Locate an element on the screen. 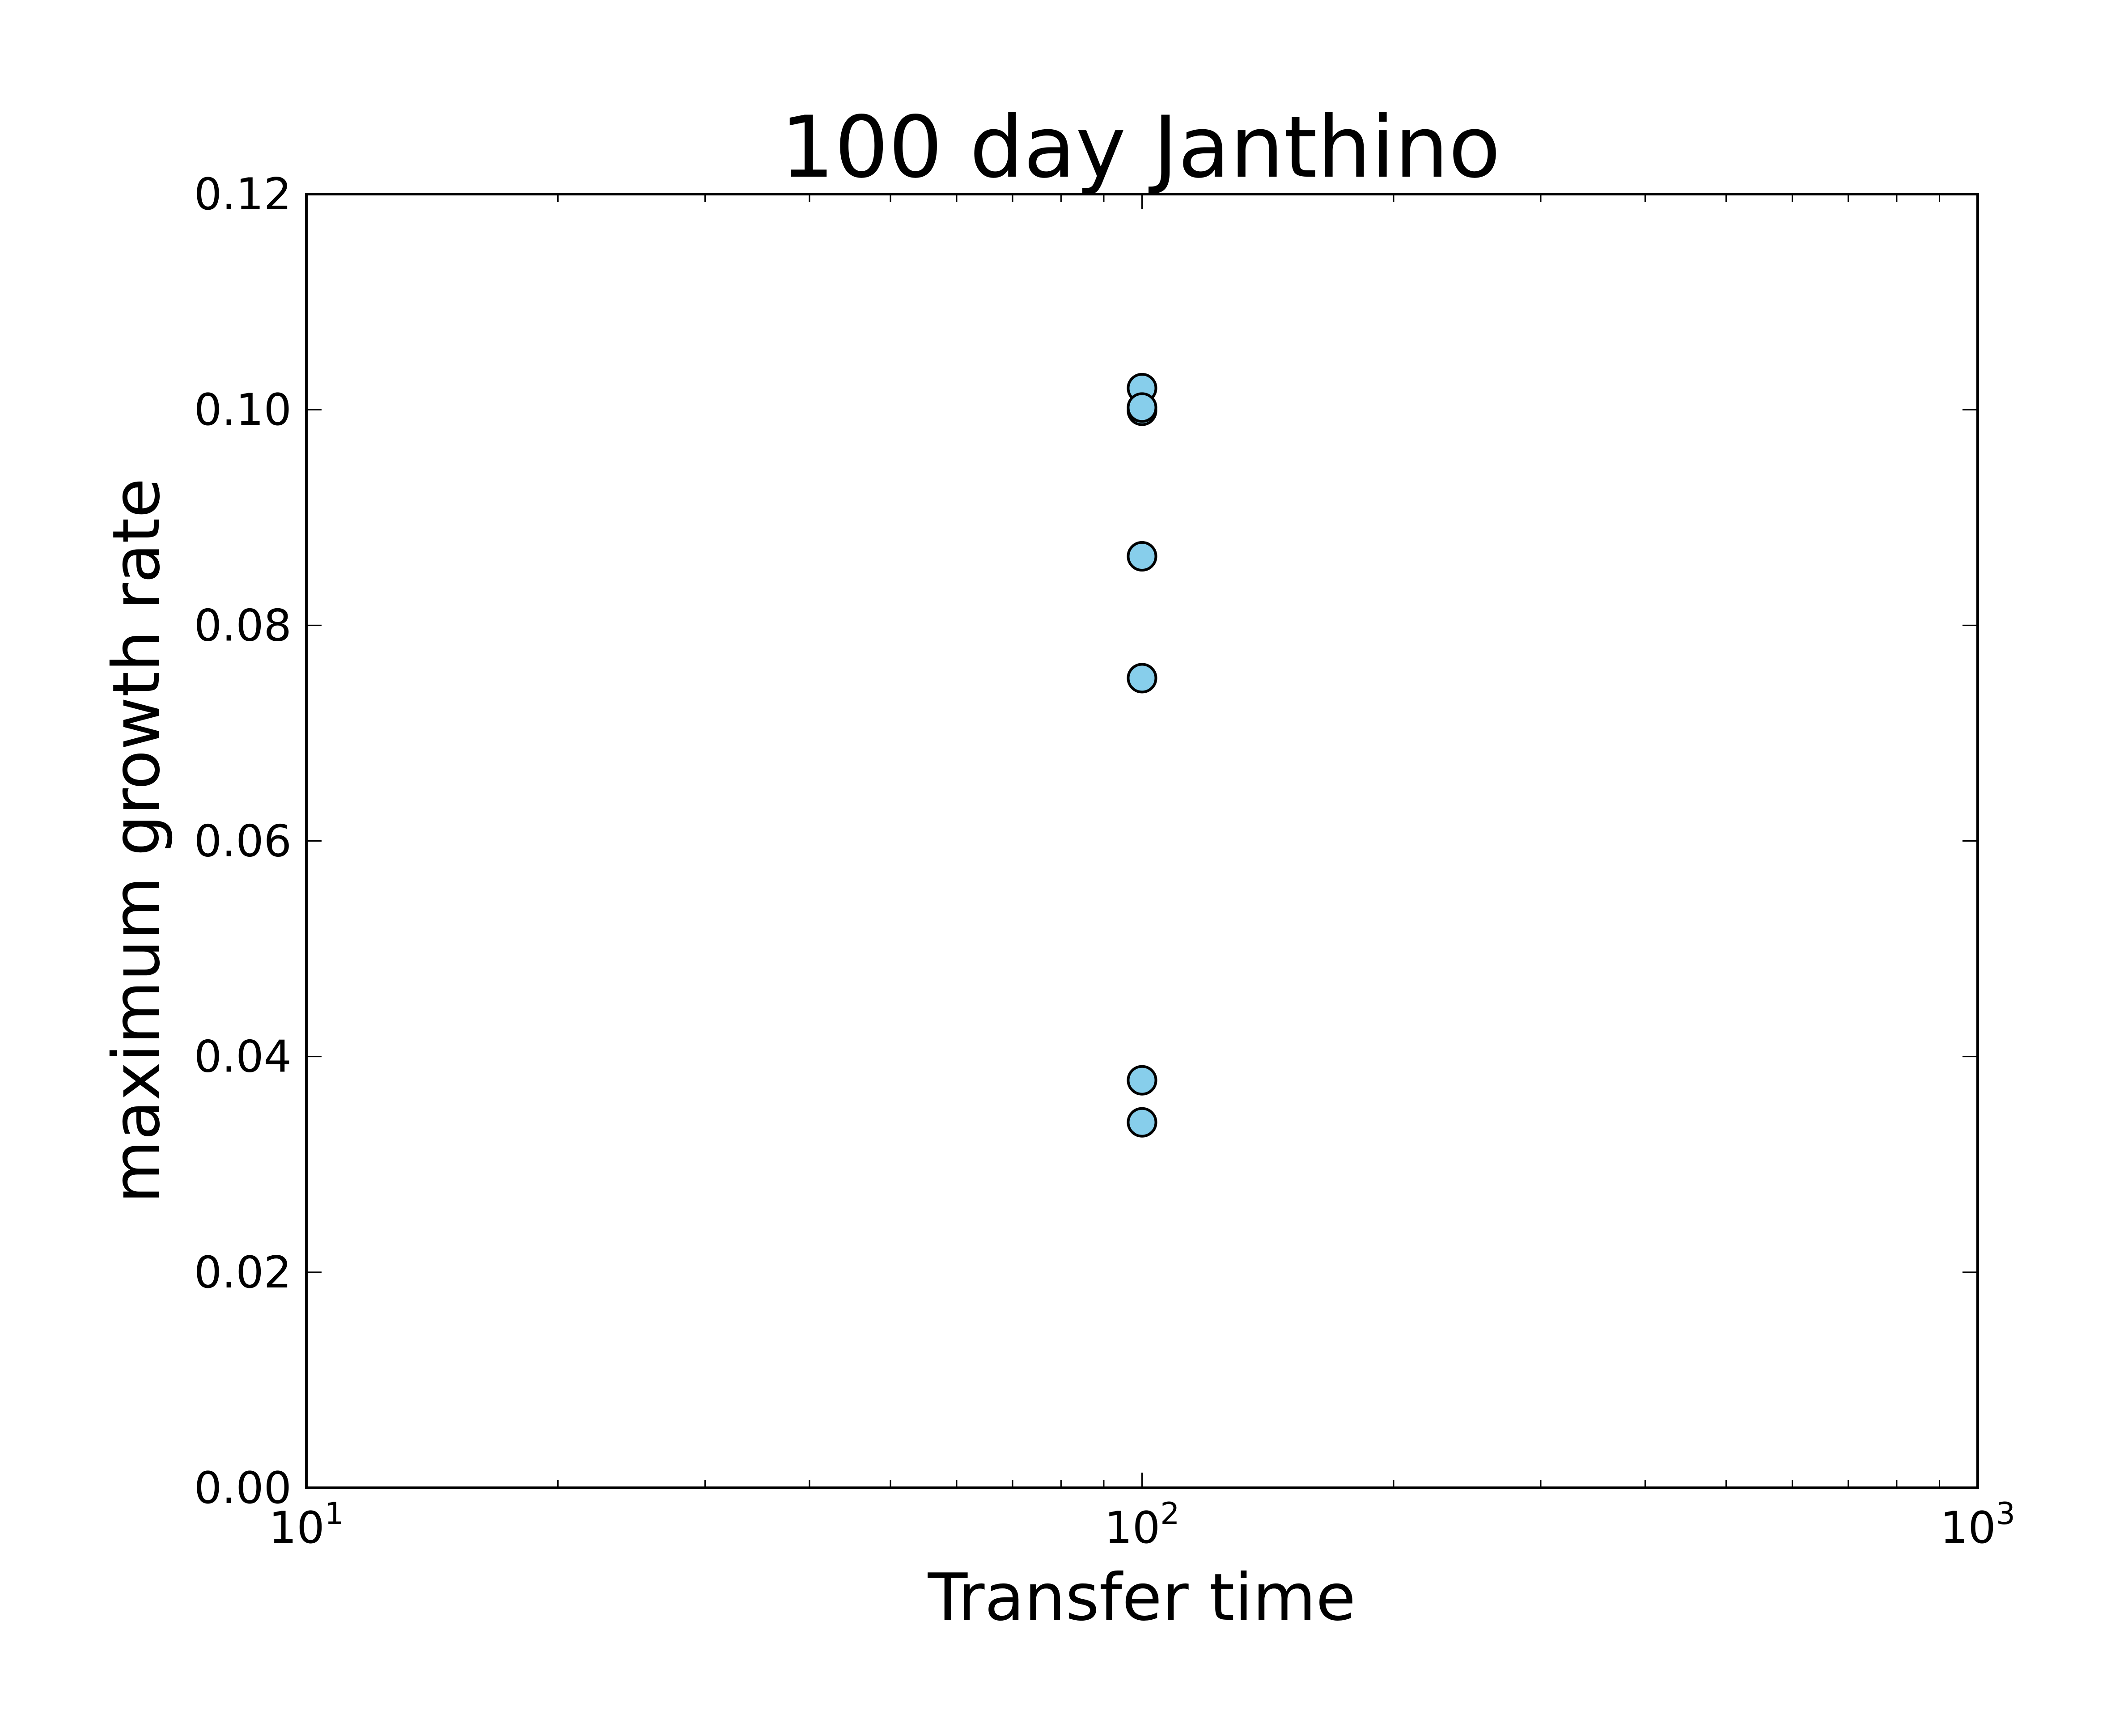 This screenshot has height=1736, width=2115. y-tick-label: 0.04 is located at coordinates (243, 1057).